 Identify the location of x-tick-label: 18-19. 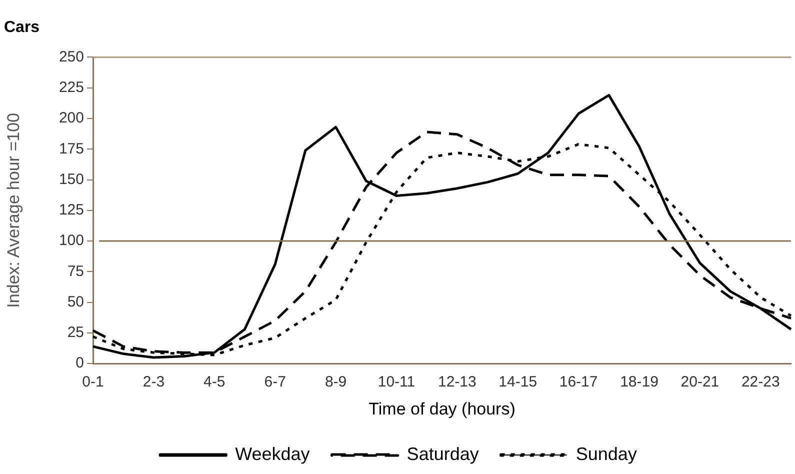
(639, 382).